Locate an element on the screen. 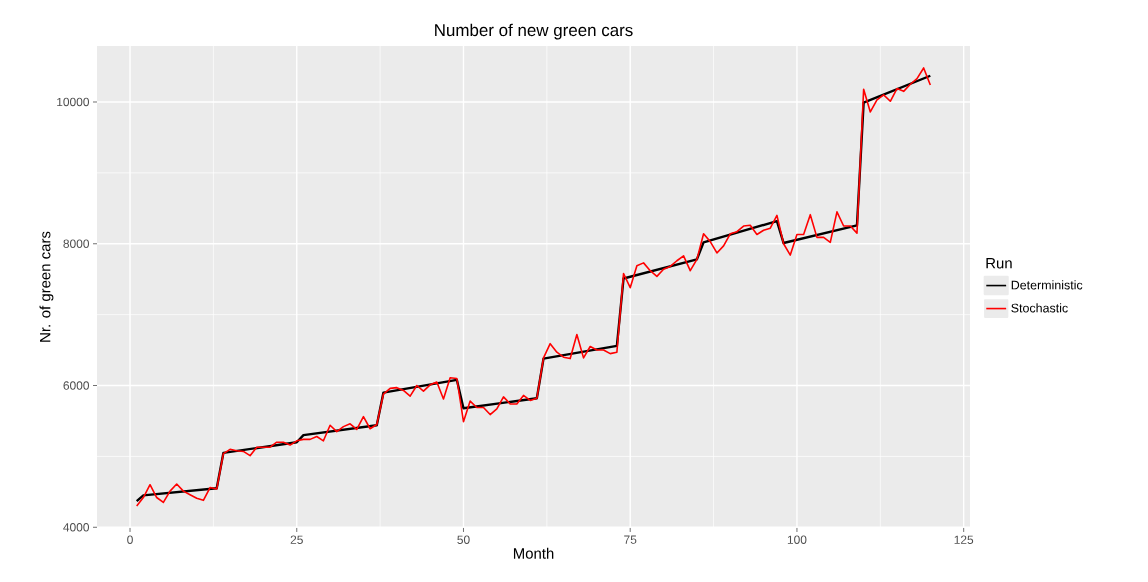 The width and height of the screenshot is (1148, 582). x-tick-label: 25 is located at coordinates (296, 539).